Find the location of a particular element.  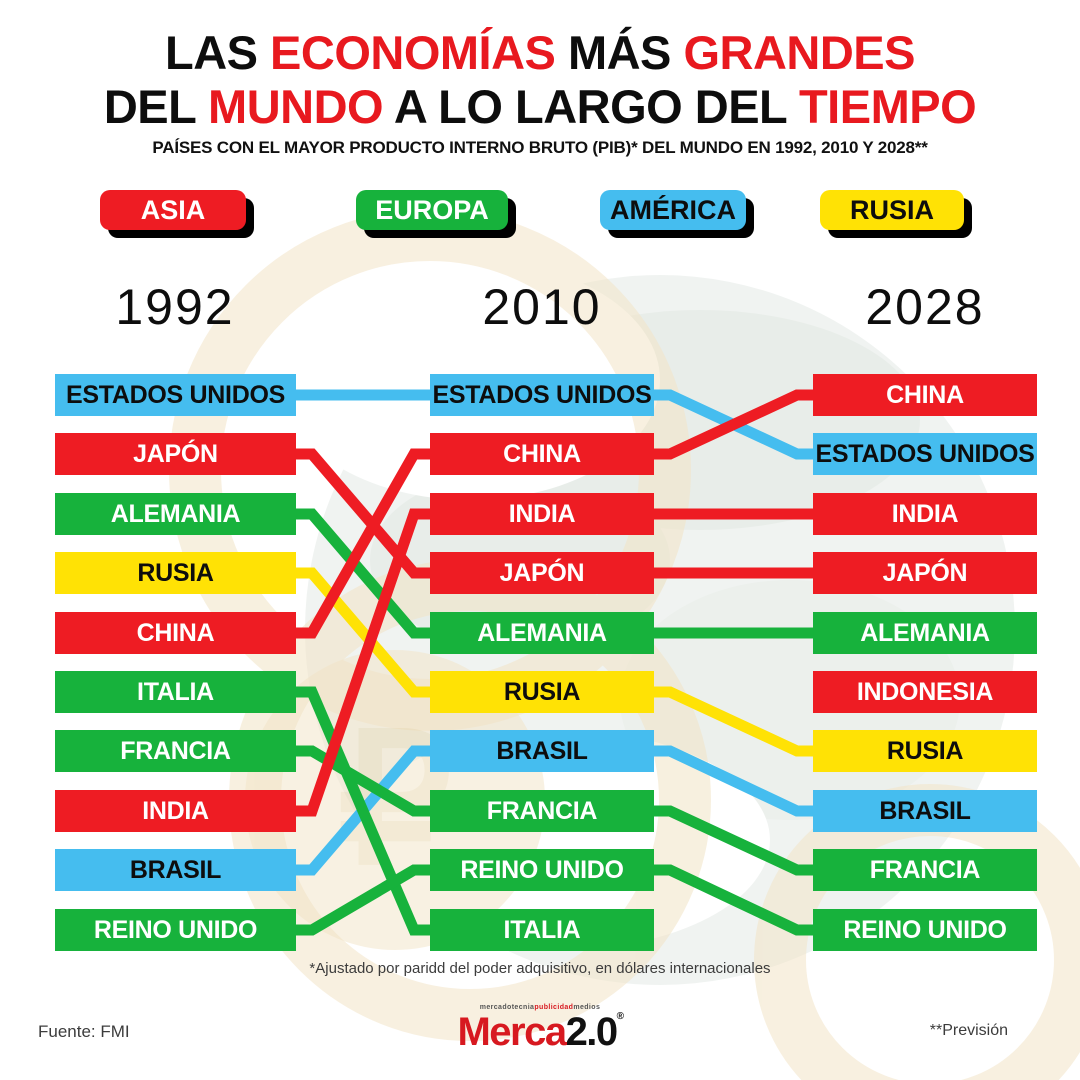

legend-badge-asia: ASIA is located at coordinates (173, 210).